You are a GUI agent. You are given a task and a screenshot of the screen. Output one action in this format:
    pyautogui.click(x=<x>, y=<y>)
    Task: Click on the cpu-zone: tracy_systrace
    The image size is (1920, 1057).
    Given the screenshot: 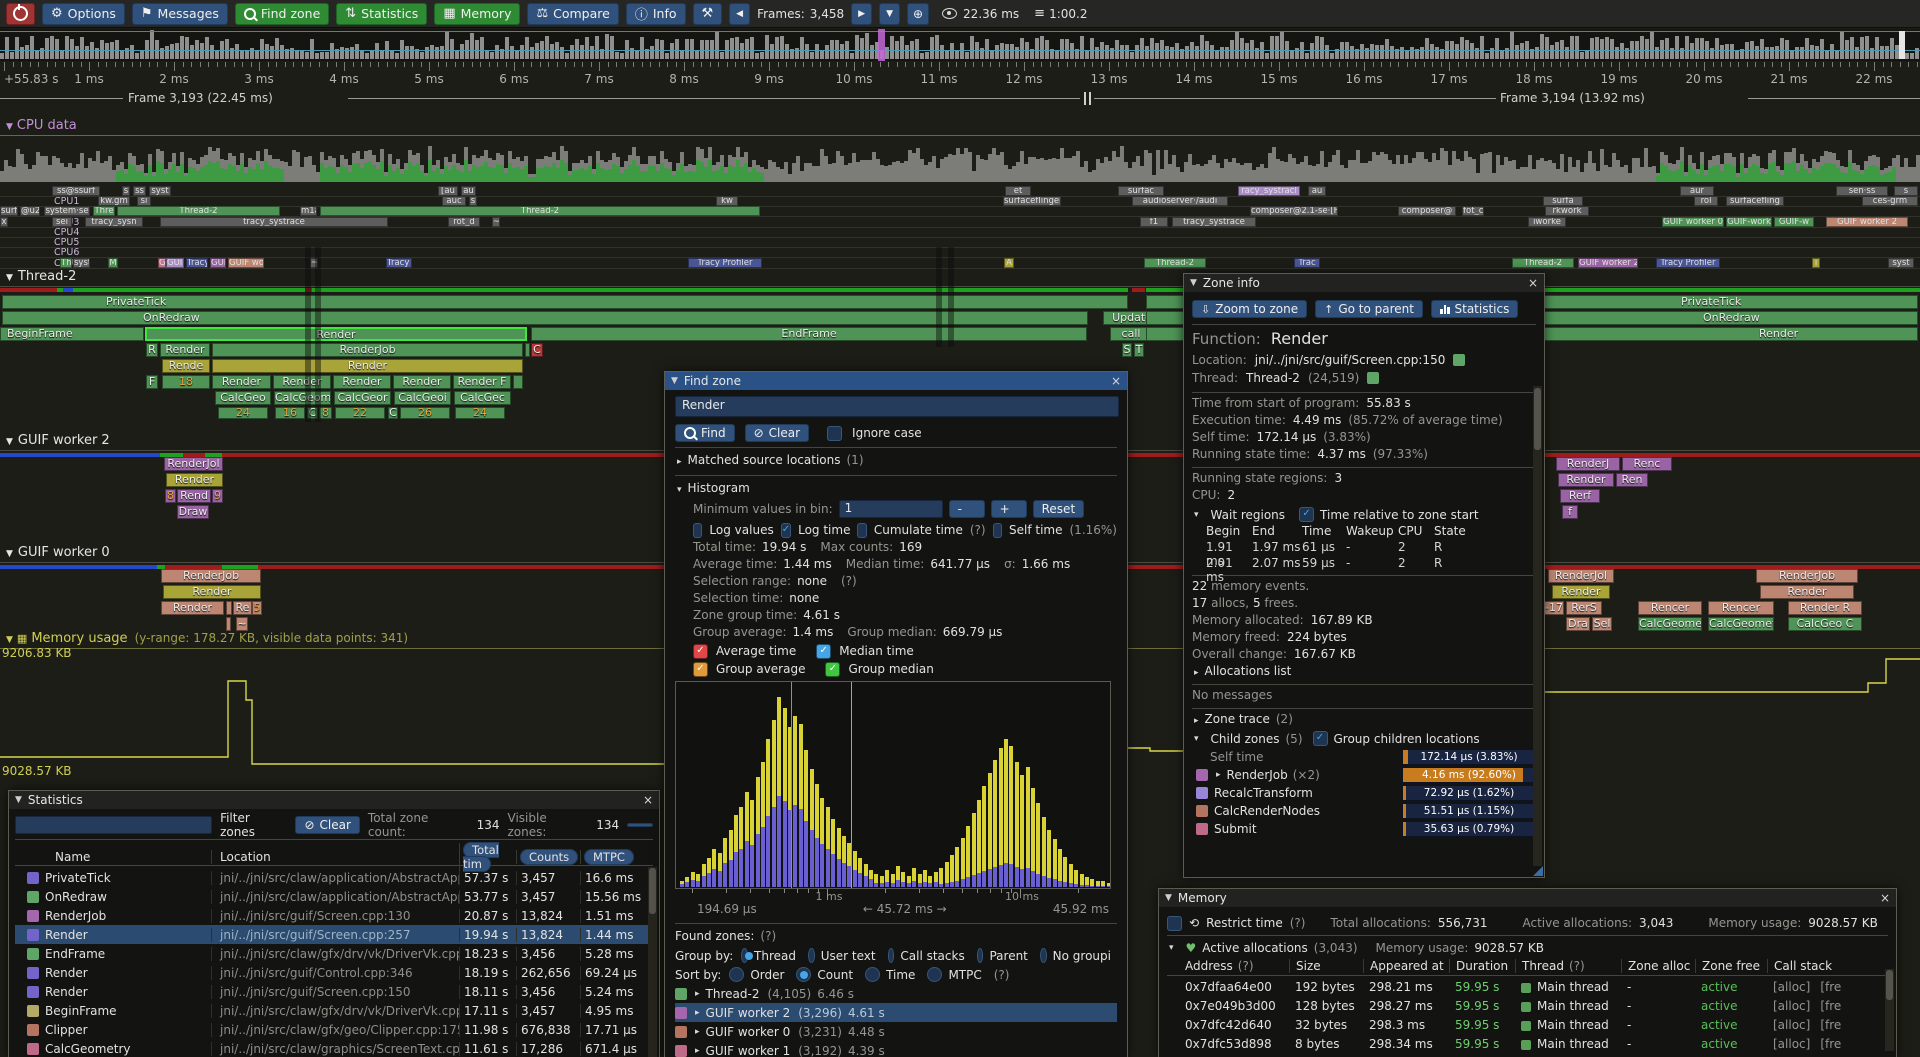 What is the action you would take?
    pyautogui.click(x=274, y=222)
    